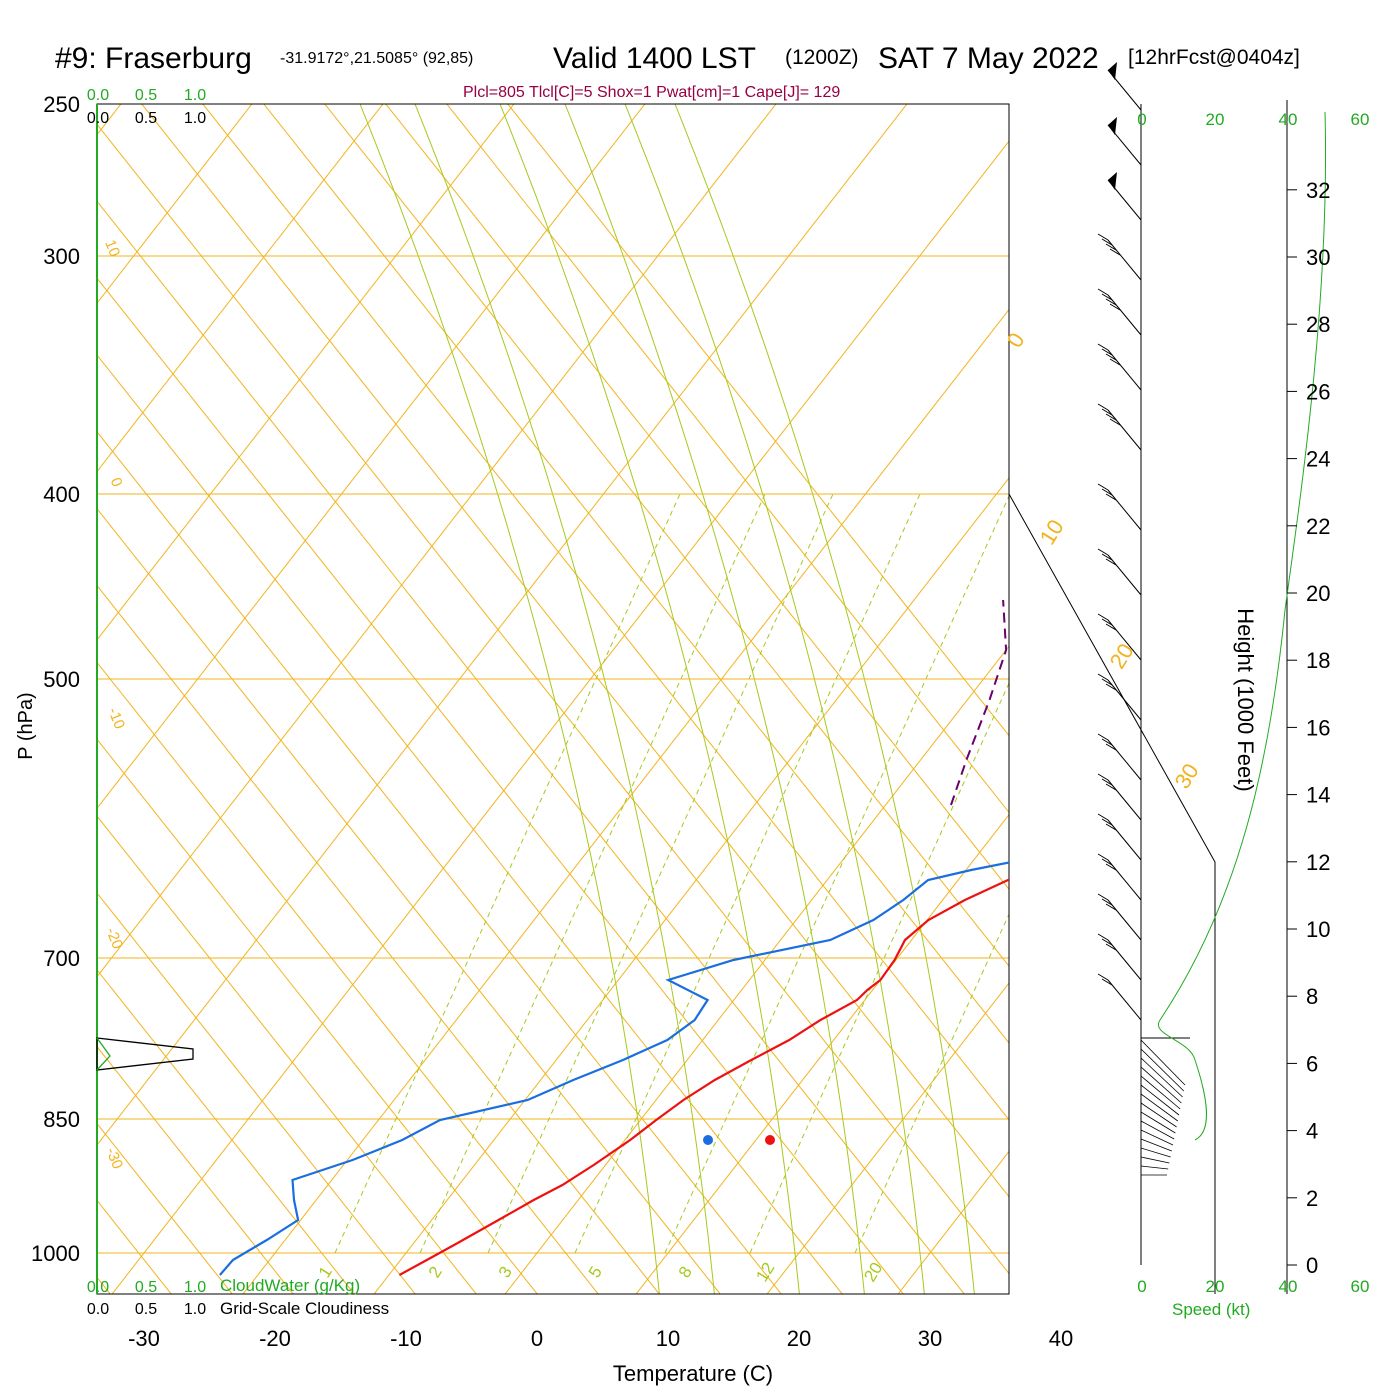 This screenshot has height=1400, width=1400. I want to click on surface-temperature-dot, so click(770, 1140).